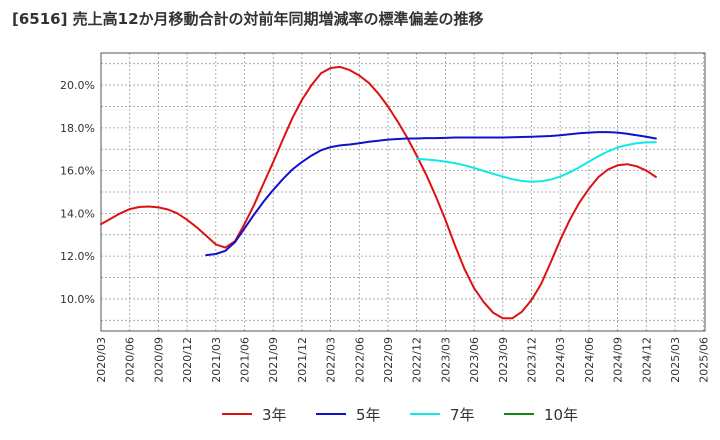 This screenshot has height=440, width=720. What do you see at coordinates (519, 414) in the screenshot?
I see `legend-swatch-10y` at bounding box center [519, 414].